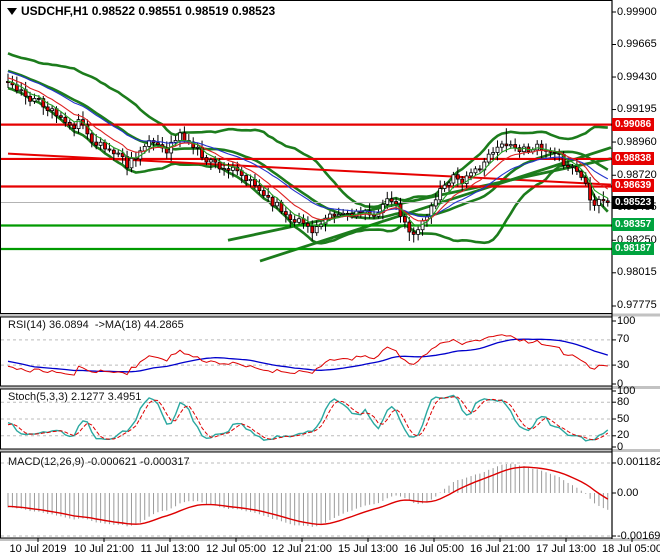 The image size is (660, 560). I want to click on price-tick-label: 0.98960, so click(637, 141).